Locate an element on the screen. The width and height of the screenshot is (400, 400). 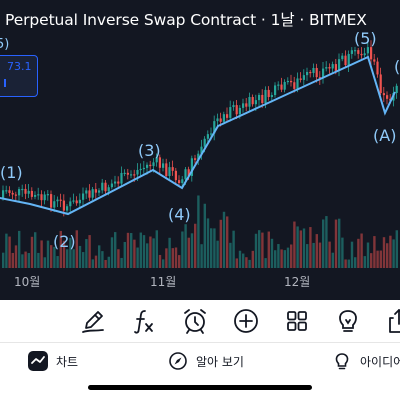
ideas-icon is located at coordinates (348, 321).